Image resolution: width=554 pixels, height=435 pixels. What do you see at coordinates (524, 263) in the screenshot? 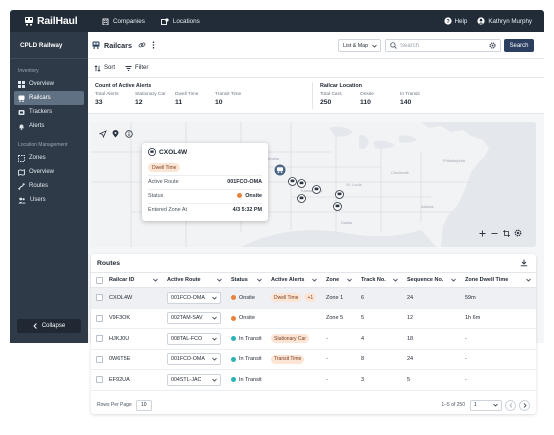
I see `download-icon` at bounding box center [524, 263].